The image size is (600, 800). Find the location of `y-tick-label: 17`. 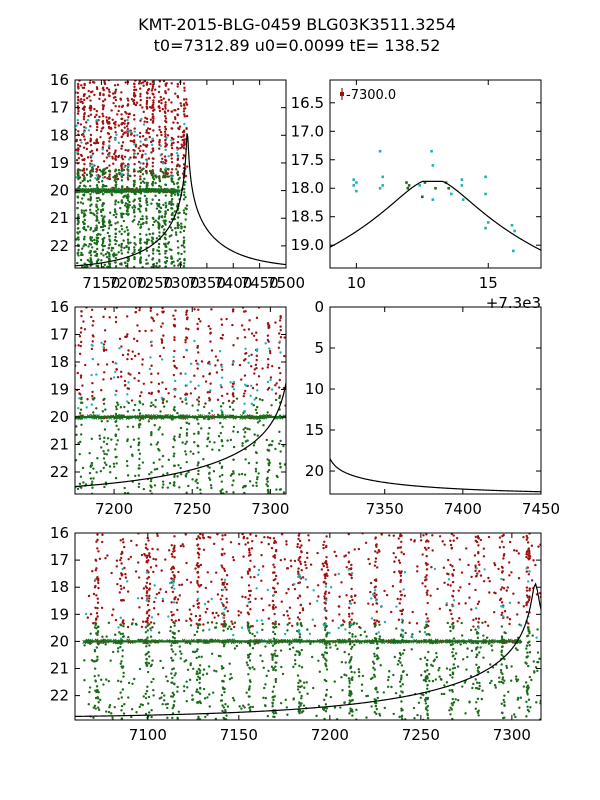

y-tick-label: 17 is located at coordinates (59, 108).